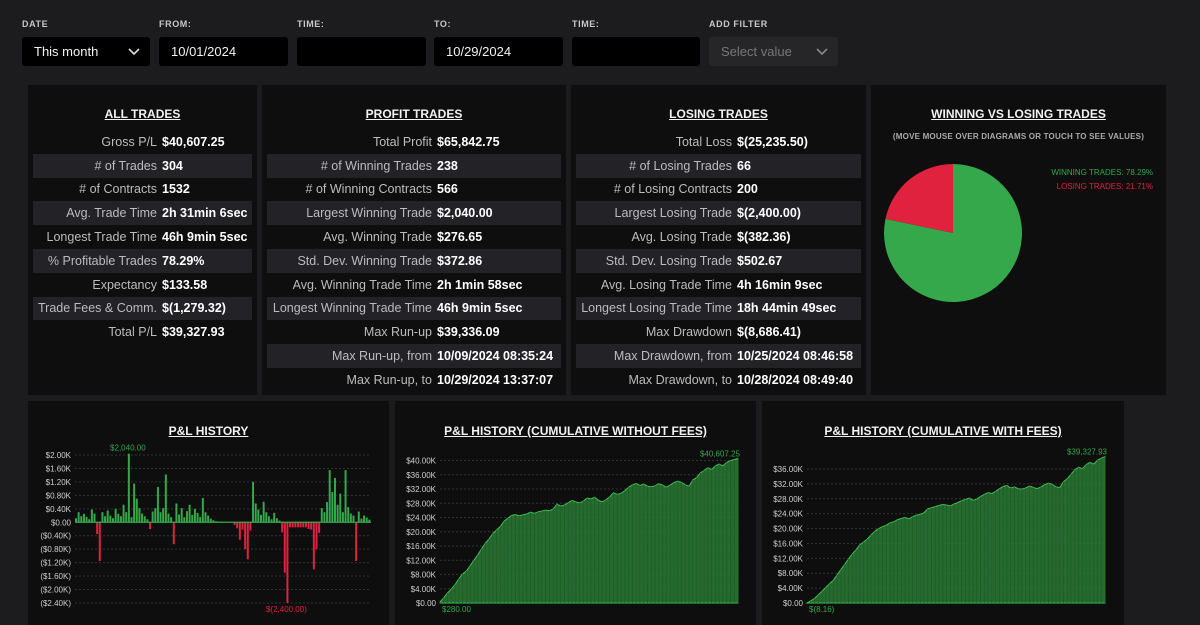 The image size is (1200, 625). Describe the element at coordinates (773, 51) in the screenshot. I see `add-filter-select: Select value` at that location.